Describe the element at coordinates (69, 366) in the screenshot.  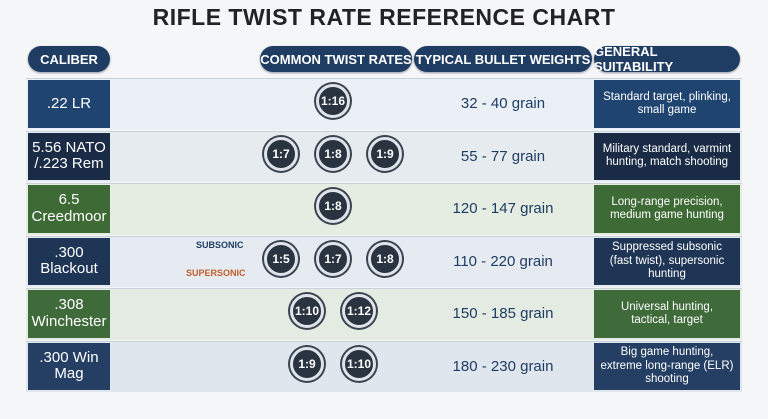
I see `caliber-label: .300 Win Mag` at that location.